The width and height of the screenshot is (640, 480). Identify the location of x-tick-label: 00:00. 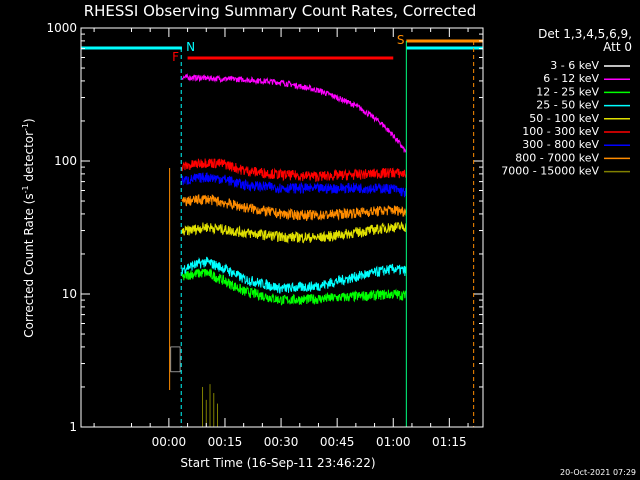
(169, 442).